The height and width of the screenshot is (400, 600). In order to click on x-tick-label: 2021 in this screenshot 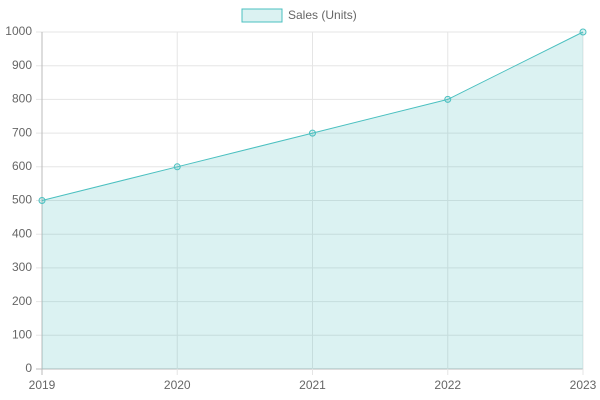, I will do `click(312, 385)`.